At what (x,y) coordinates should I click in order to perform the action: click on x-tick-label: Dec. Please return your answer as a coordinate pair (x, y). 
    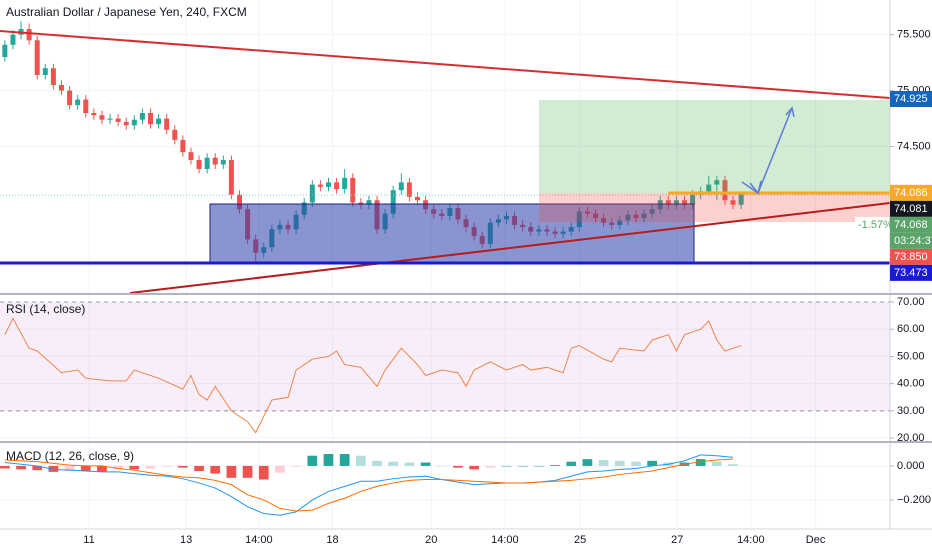
    Looking at the image, I should click on (816, 540).